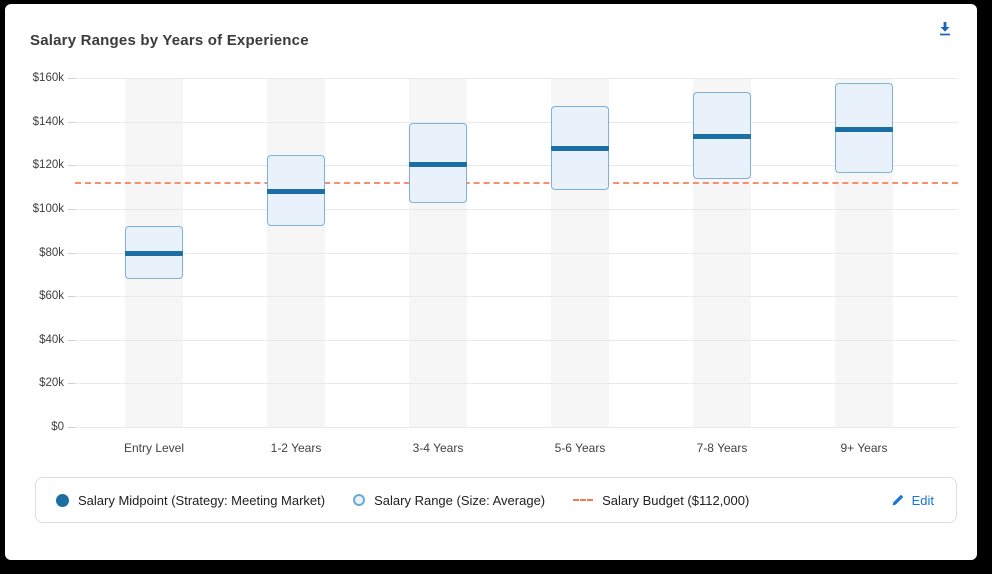 The image size is (992, 574). What do you see at coordinates (438, 448) in the screenshot?
I see `x-axis-label: 3-4 Years` at bounding box center [438, 448].